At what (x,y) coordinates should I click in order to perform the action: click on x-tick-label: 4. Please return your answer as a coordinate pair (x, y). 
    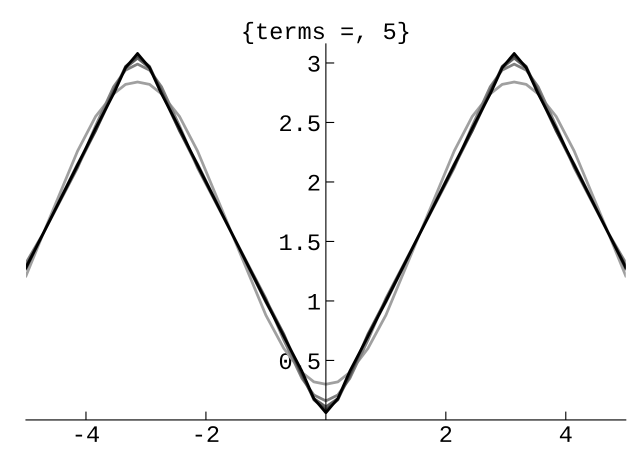
    Looking at the image, I should click on (566, 434).